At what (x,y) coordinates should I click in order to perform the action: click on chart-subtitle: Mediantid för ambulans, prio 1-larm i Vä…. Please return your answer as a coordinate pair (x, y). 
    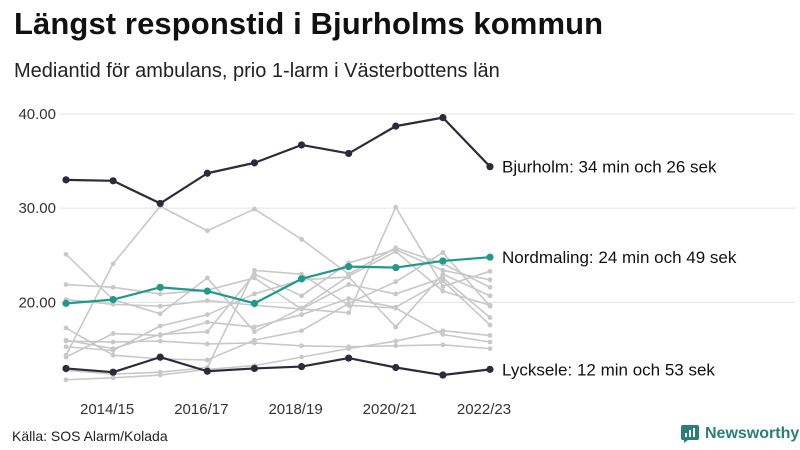
    Looking at the image, I should click on (257, 71).